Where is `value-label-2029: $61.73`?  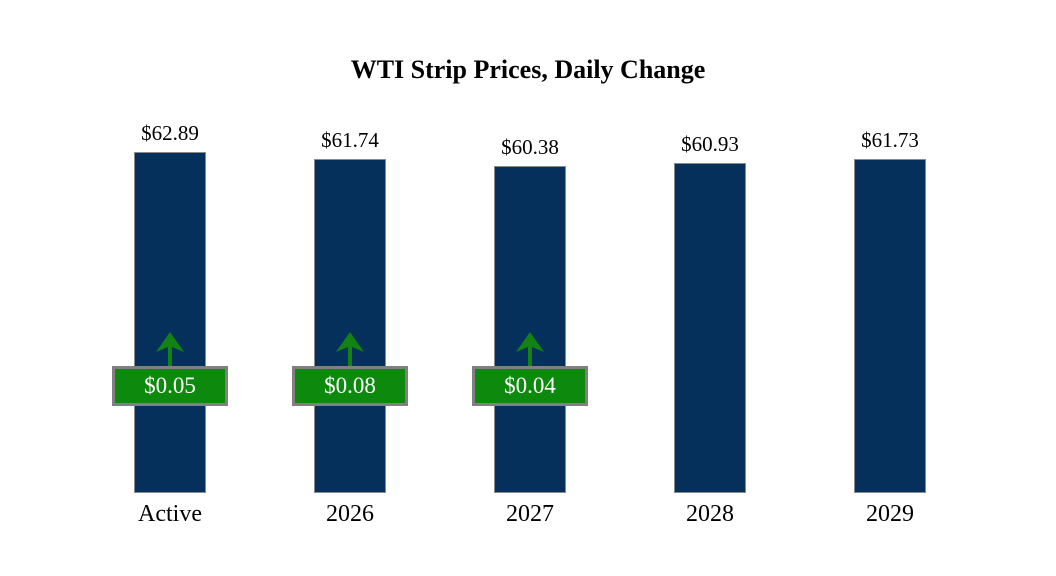 value-label-2029: $61.73 is located at coordinates (890, 140).